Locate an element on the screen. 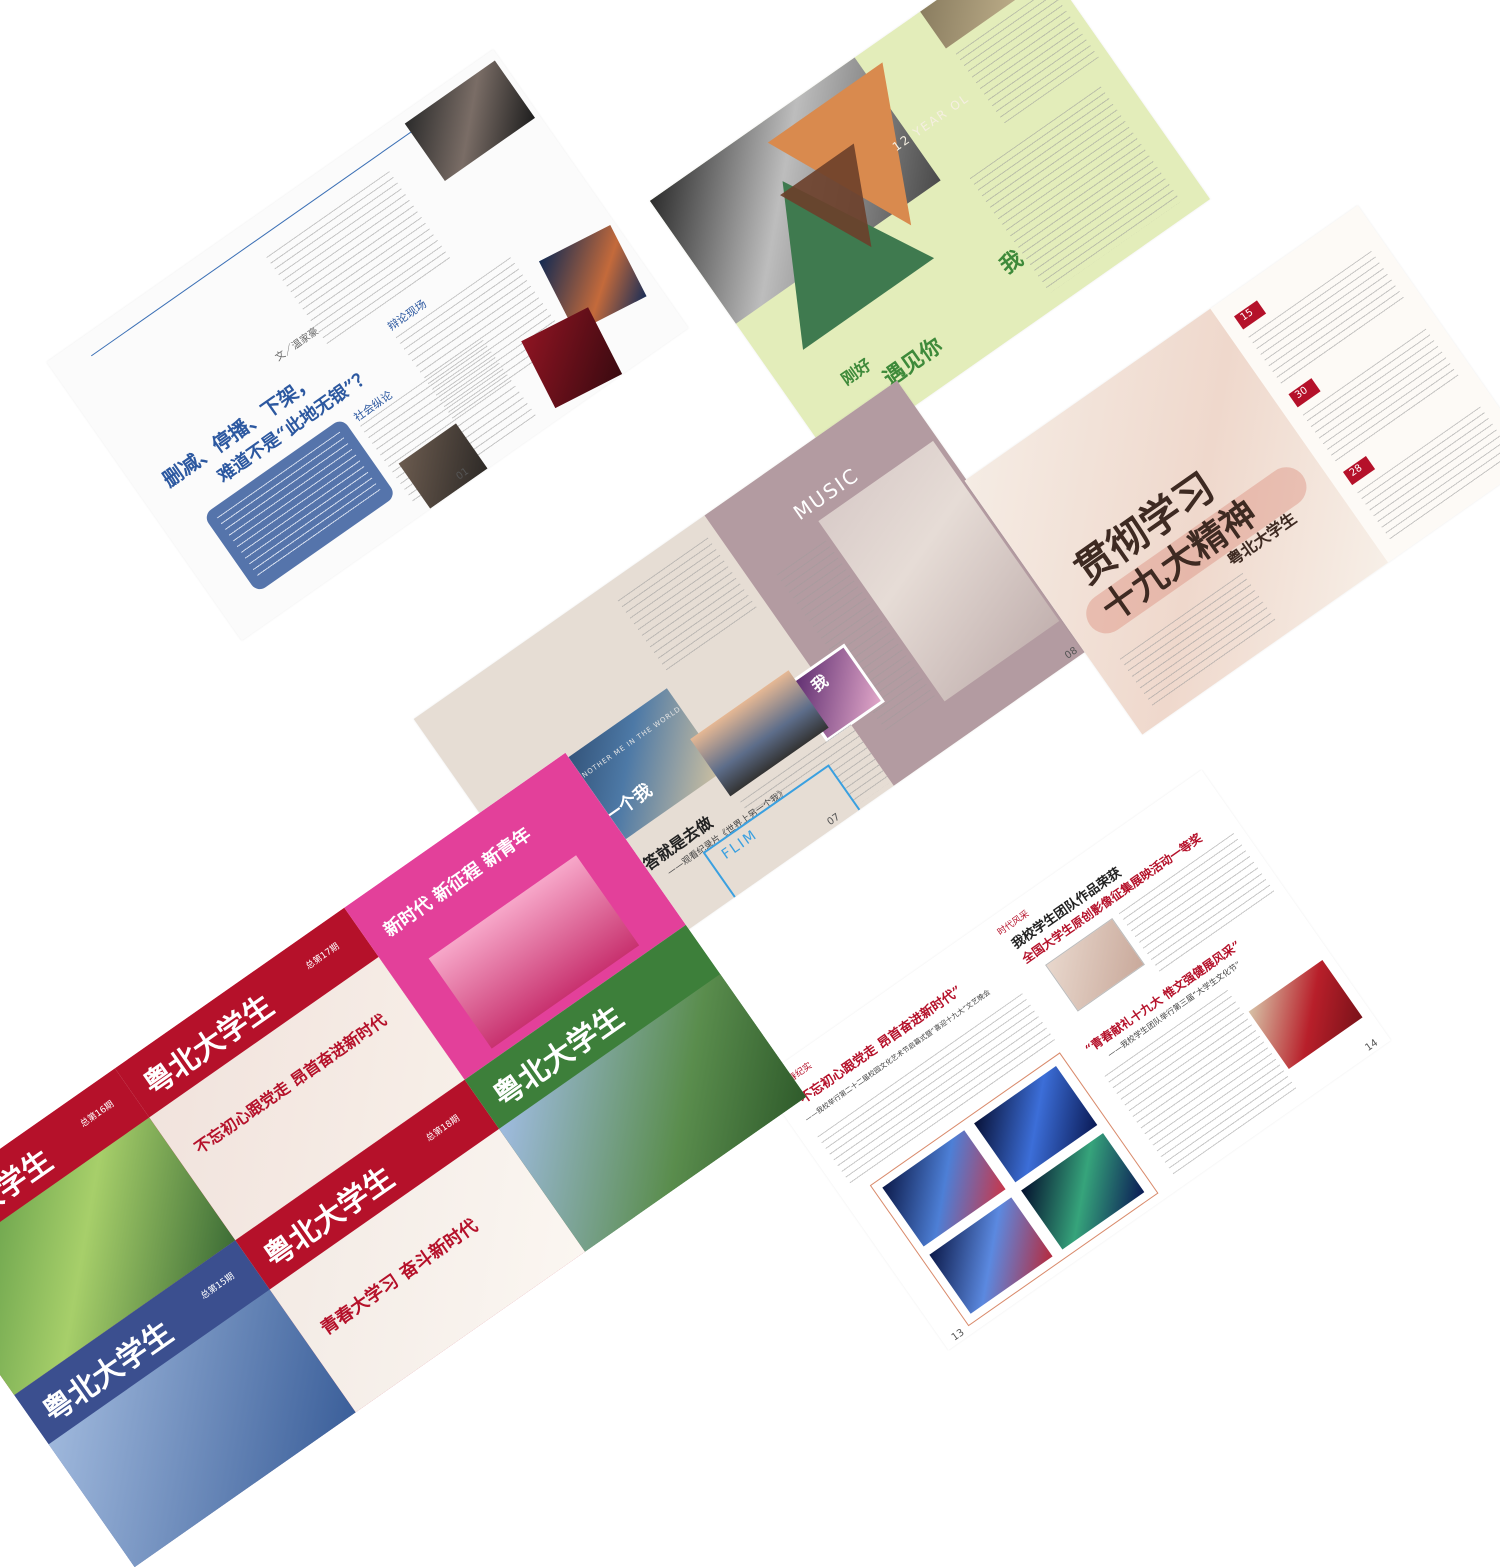 This screenshot has height=1567, width=1500. page-number-right: 14 is located at coordinates (1372, 1045).